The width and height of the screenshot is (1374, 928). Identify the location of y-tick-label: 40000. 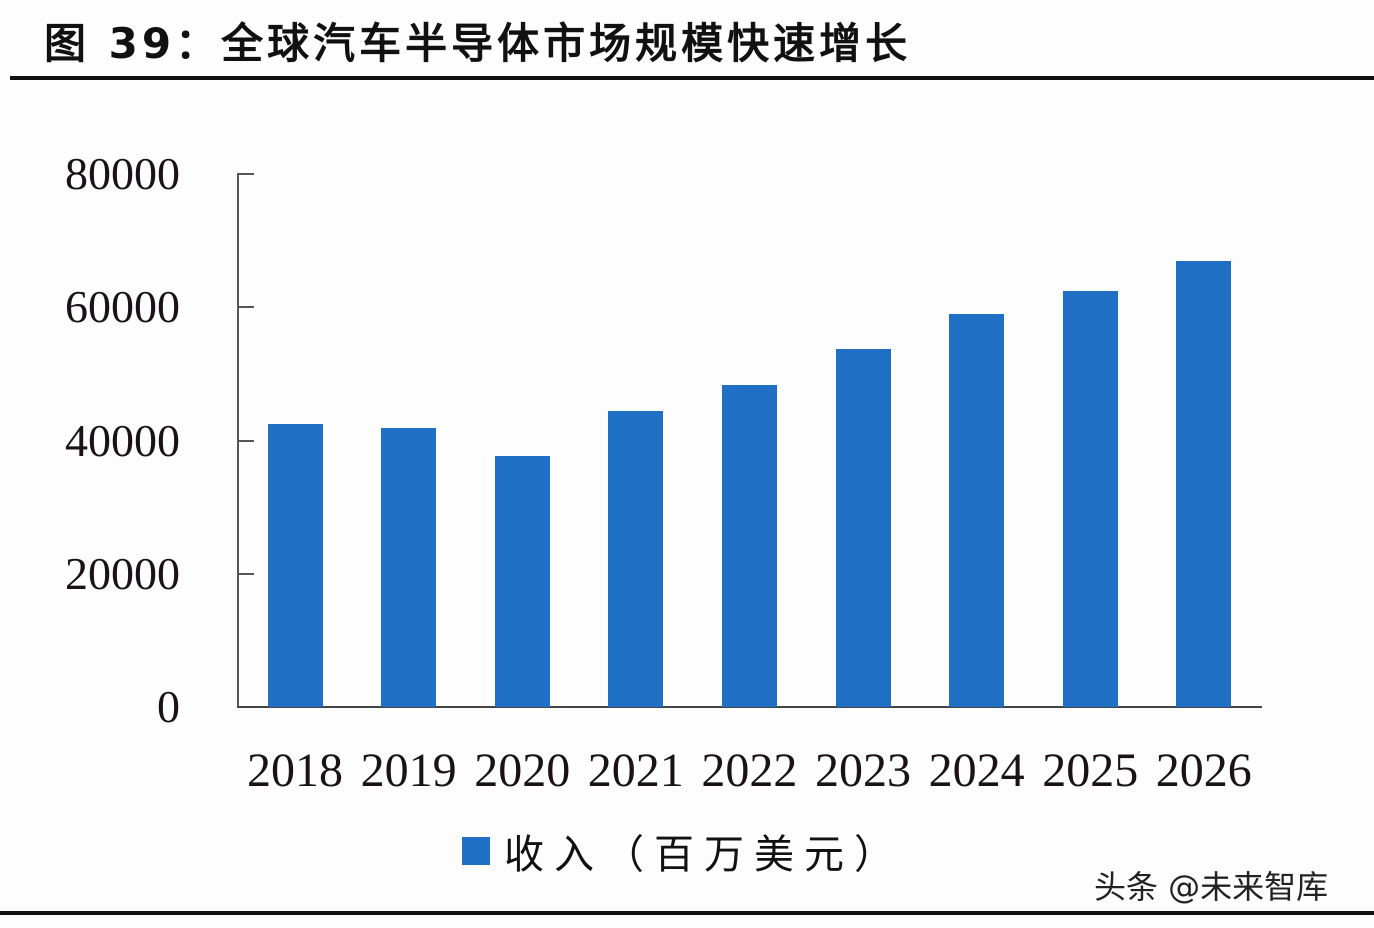
(122, 440).